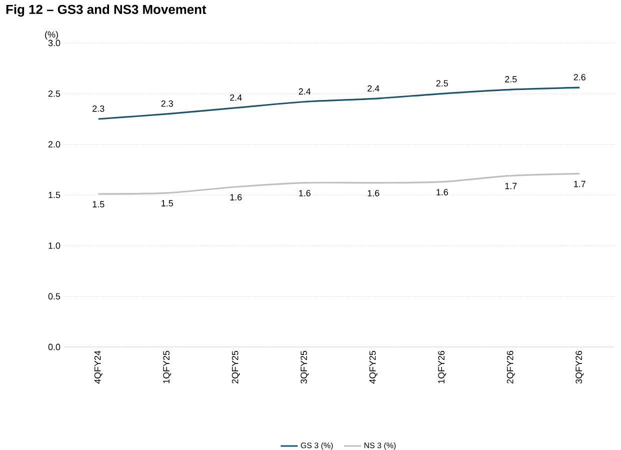 The image size is (621, 450). Describe the element at coordinates (54, 144) in the screenshot. I see `y-tick-label: 2.0` at that location.